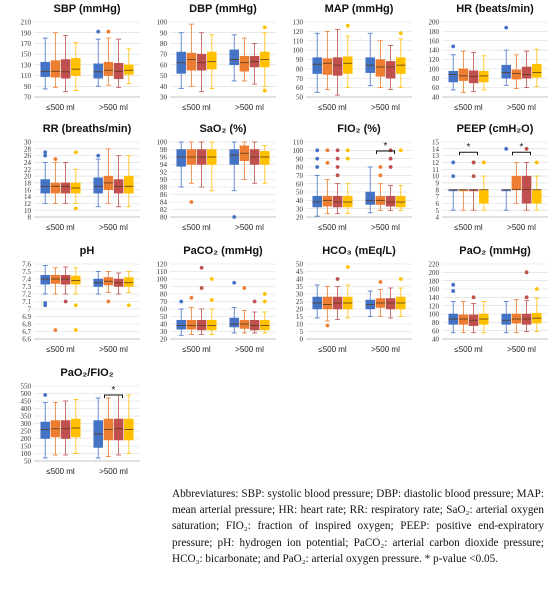  I want to click on y-tick-label: 98, so click(164, 150).